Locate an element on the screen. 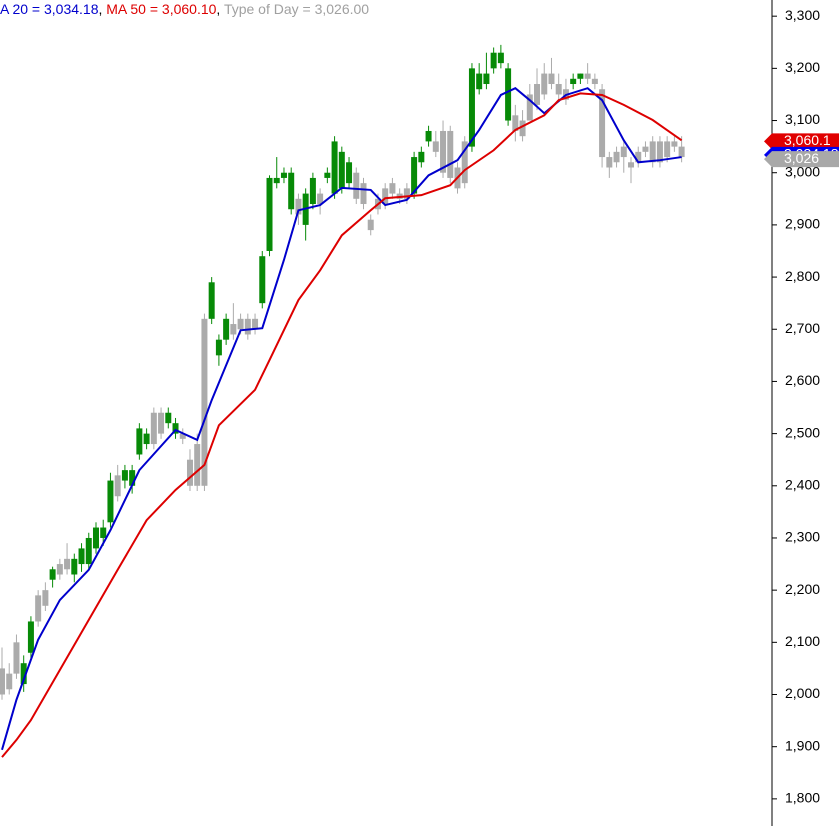 This screenshot has width=839, height=826. y-tick-label: 1,900 is located at coordinates (802, 745).